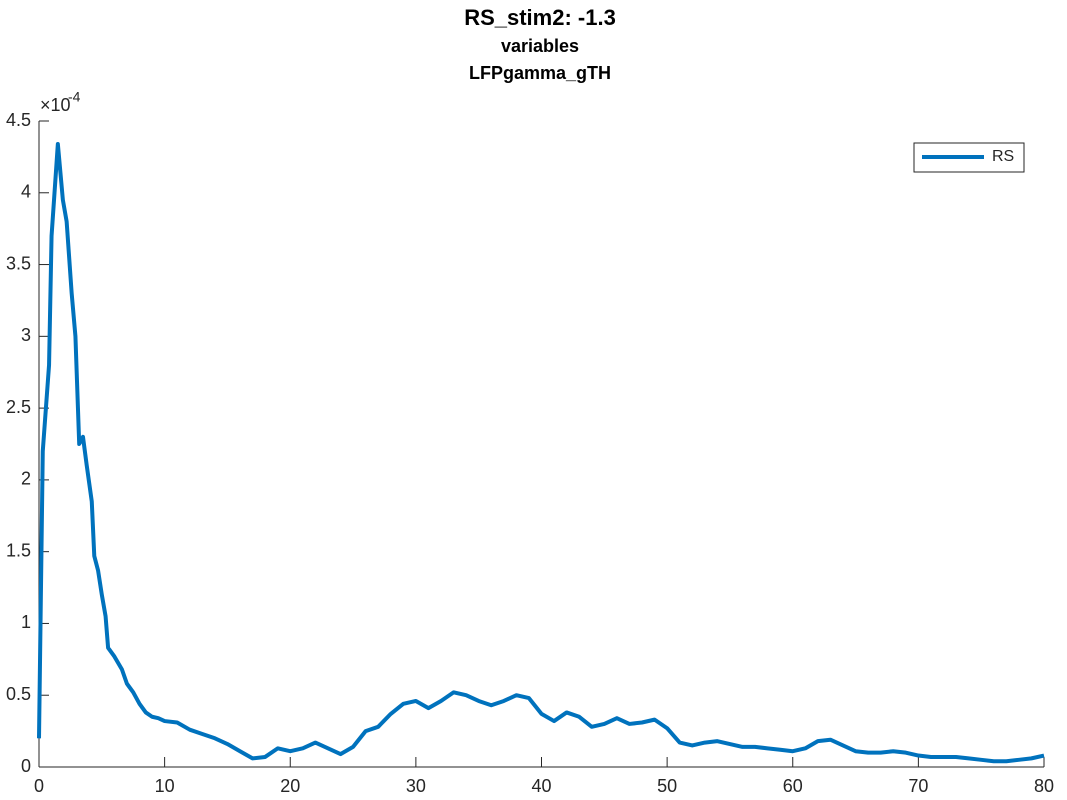 The height and width of the screenshot is (800, 1067). I want to click on x-tick-label: 70, so click(918, 786).